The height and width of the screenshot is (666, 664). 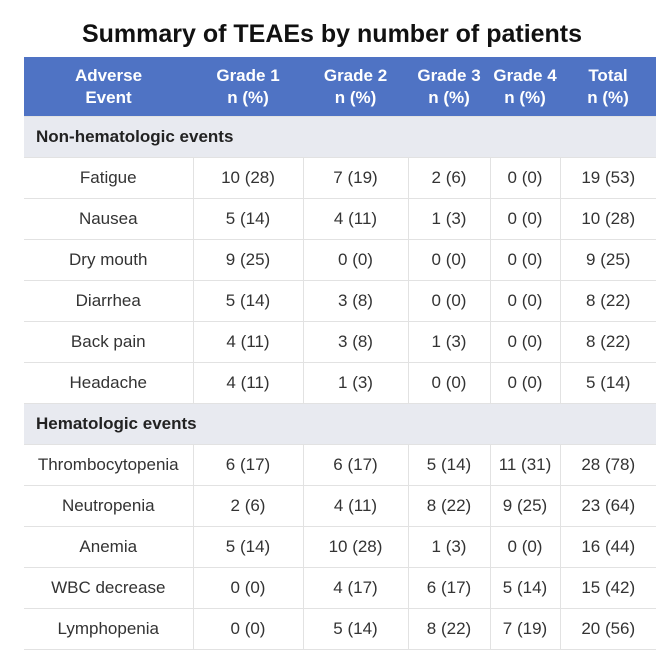 I want to click on event-name: Thrombocytopenia, so click(x=109, y=465).